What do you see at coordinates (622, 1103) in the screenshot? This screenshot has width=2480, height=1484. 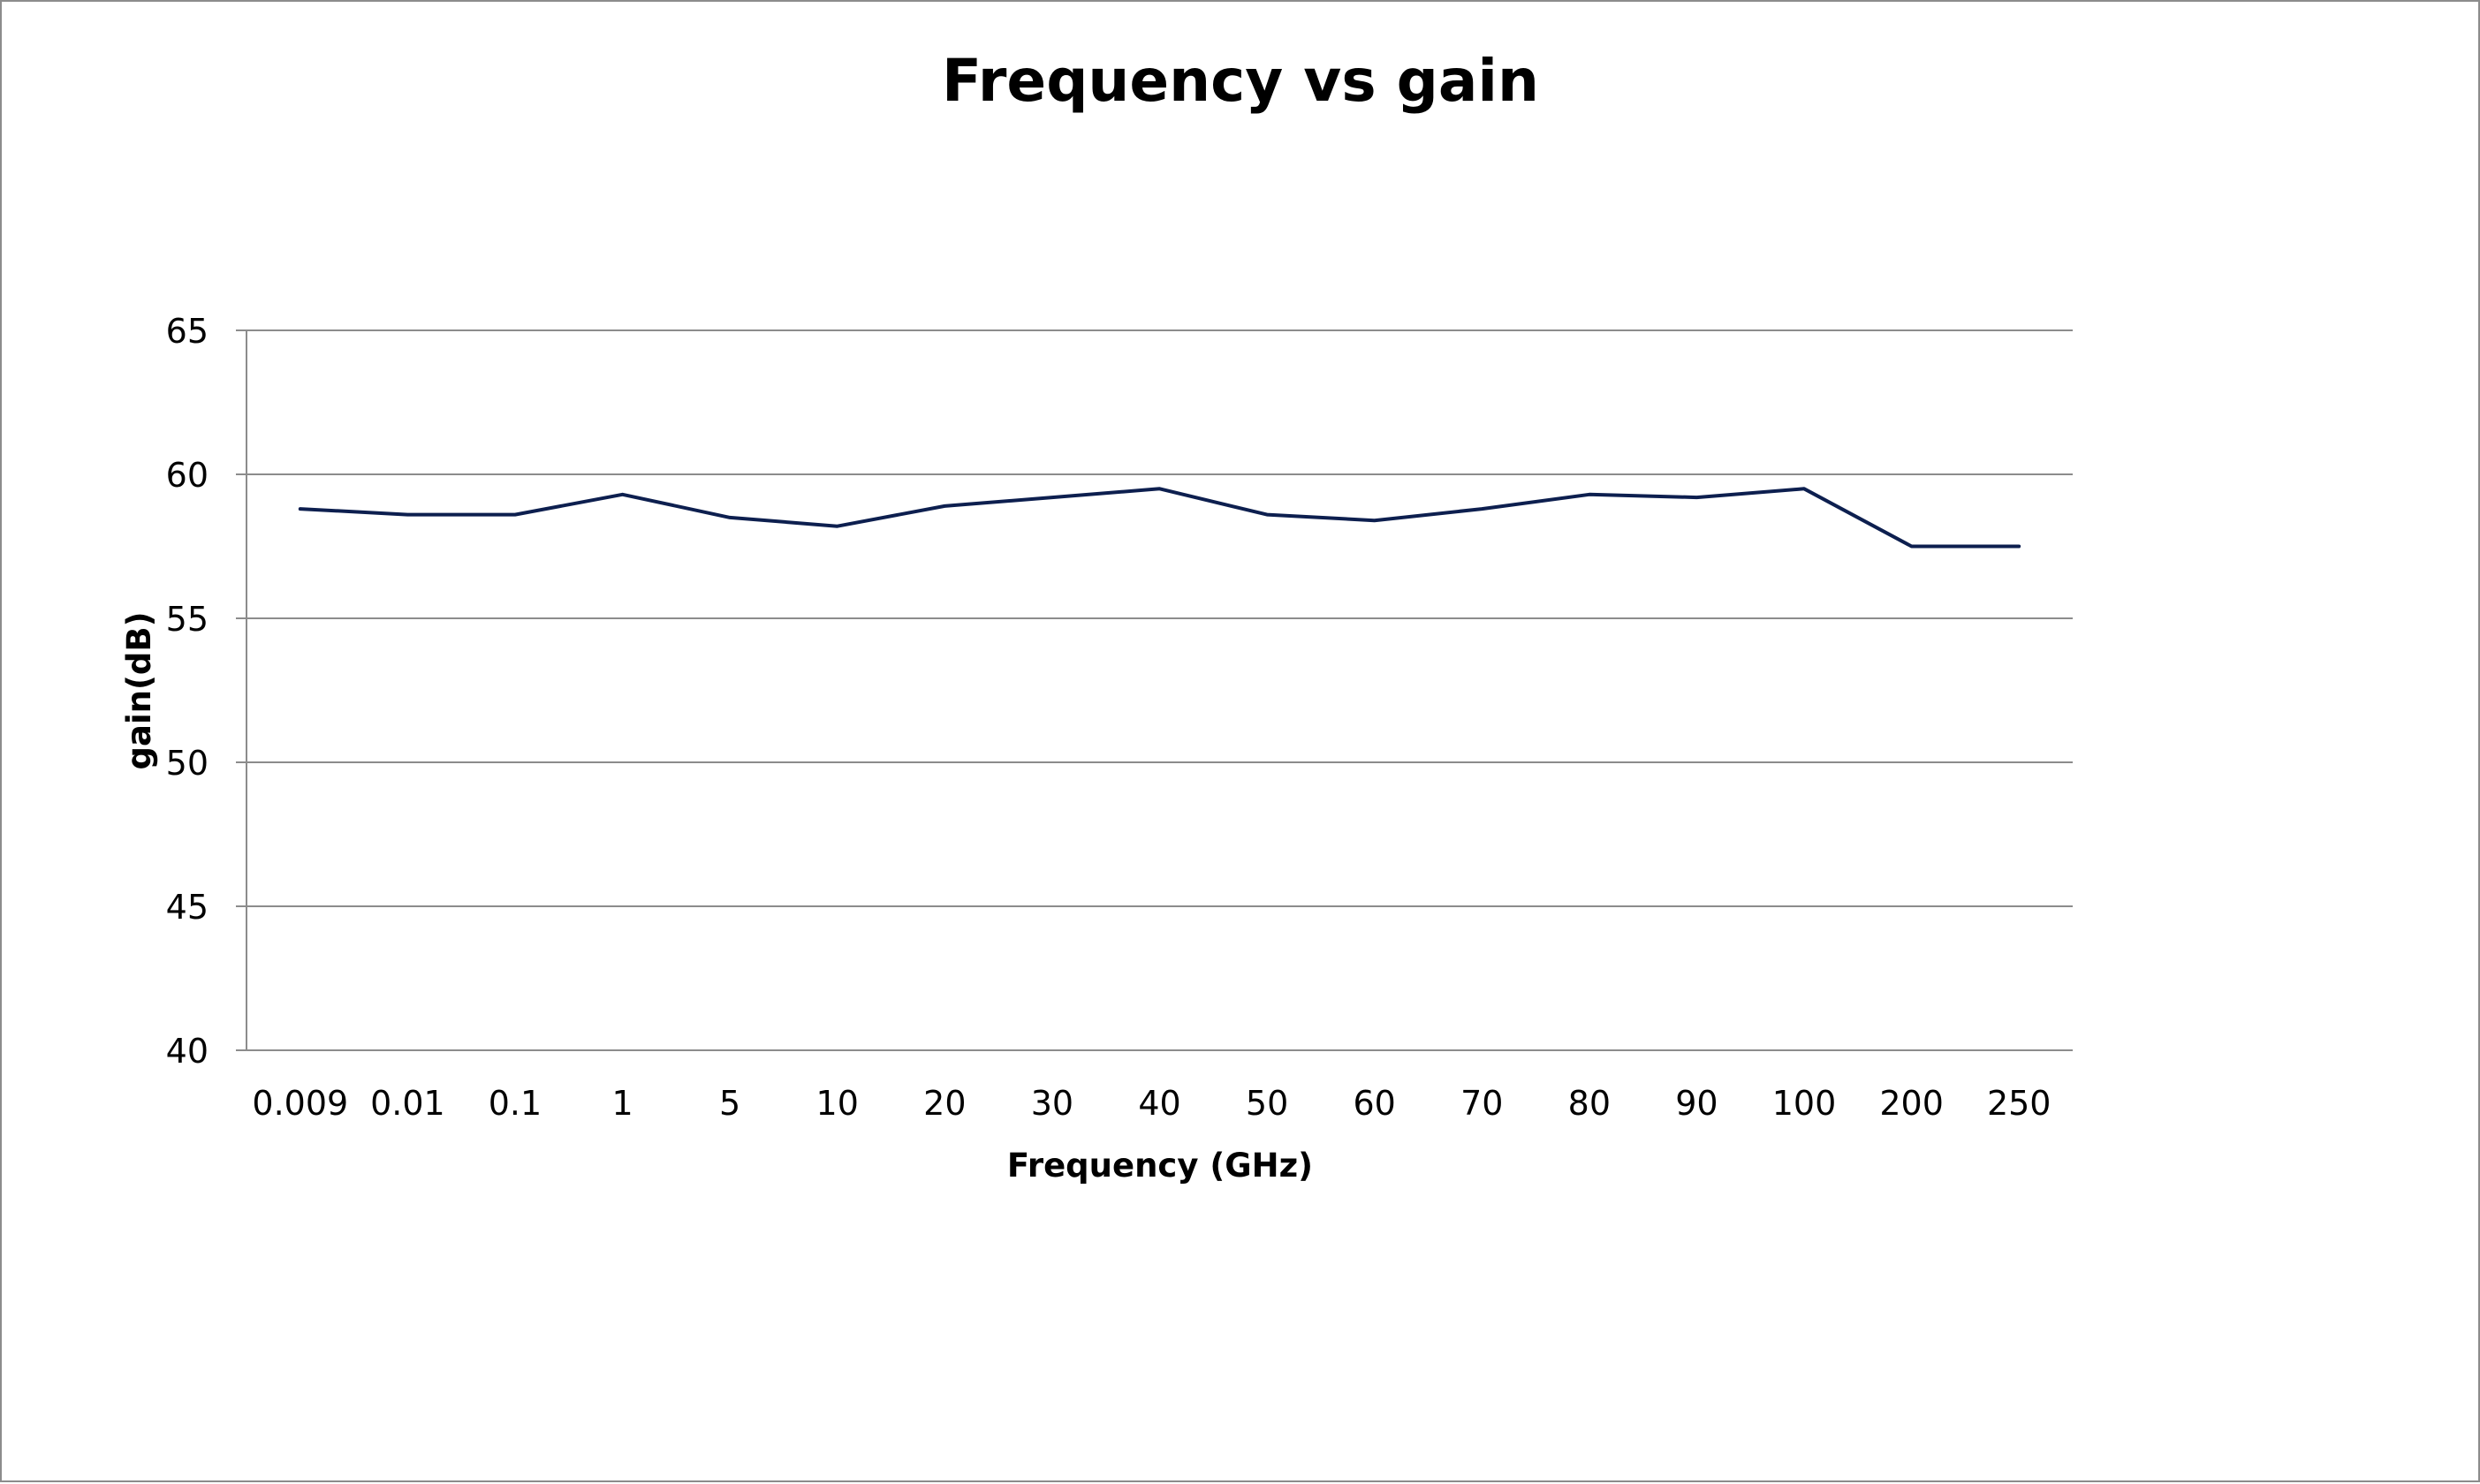 I see `x-tick-label: 1` at bounding box center [622, 1103].